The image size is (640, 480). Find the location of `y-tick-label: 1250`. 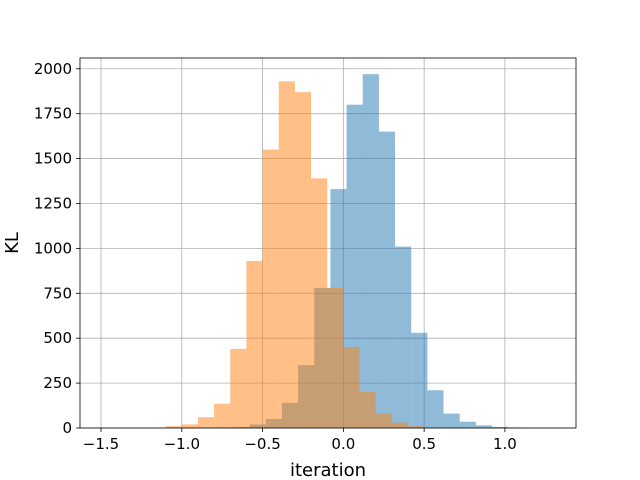

y-tick-label: 1250 is located at coordinates (53, 203).